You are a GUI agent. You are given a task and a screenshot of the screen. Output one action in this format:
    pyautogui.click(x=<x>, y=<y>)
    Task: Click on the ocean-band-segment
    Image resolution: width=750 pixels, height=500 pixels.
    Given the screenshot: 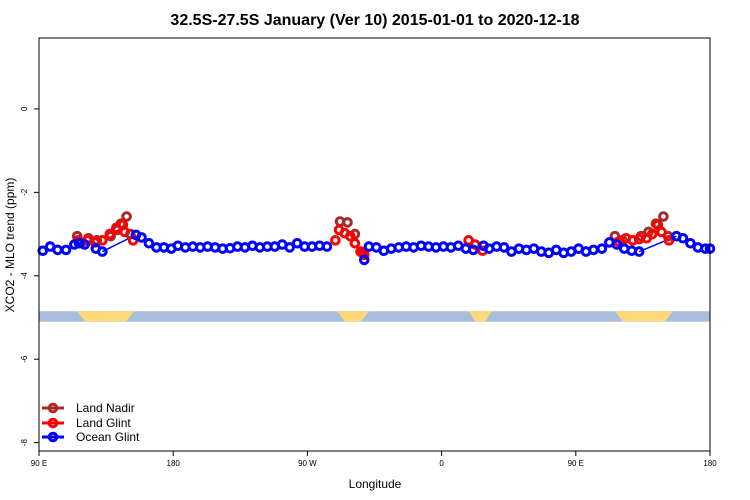 What is the action you would take?
    pyautogui.click(x=374, y=316)
    